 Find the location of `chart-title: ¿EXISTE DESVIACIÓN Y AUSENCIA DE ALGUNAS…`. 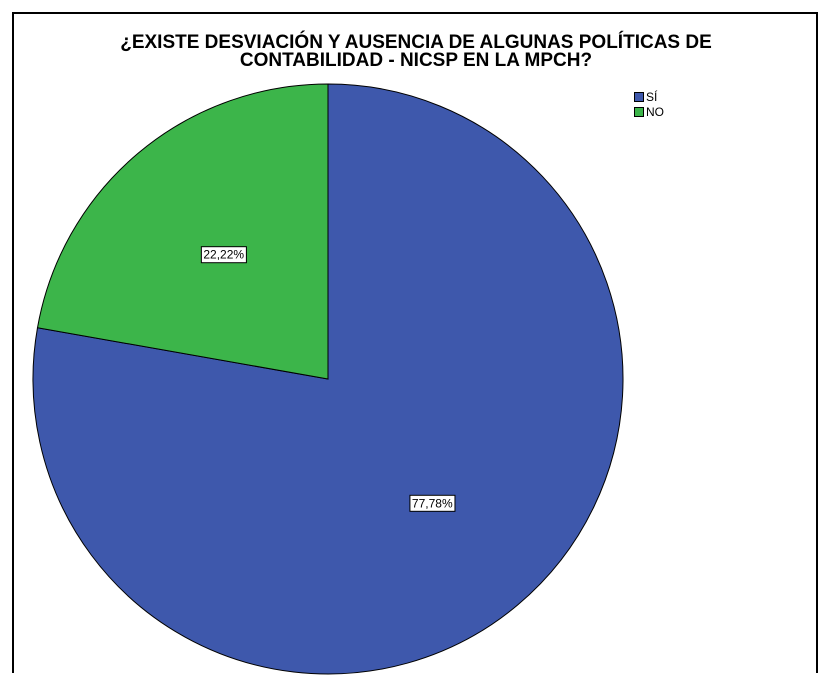

chart-title: ¿EXISTE DESVIACIÓN Y AUSENCIA DE ALGUNAS… is located at coordinates (416, 51).